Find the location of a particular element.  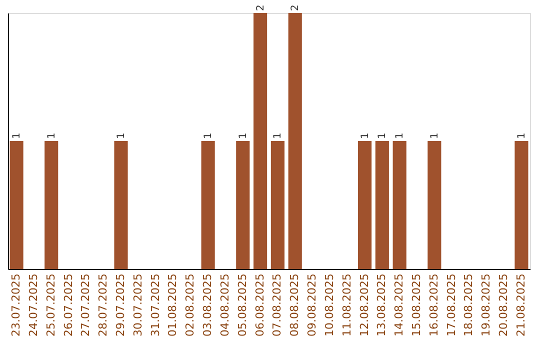

x-tick-label: 06.08.2025 is located at coordinates (259, 305).